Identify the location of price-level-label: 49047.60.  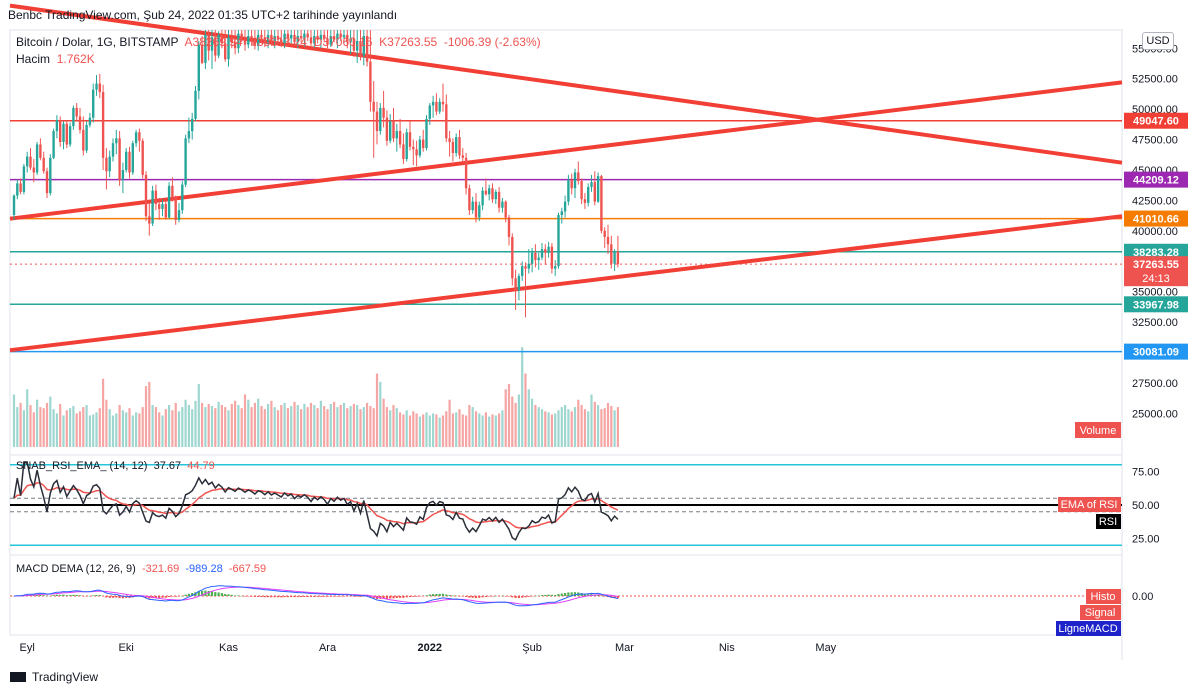
(1156, 122).